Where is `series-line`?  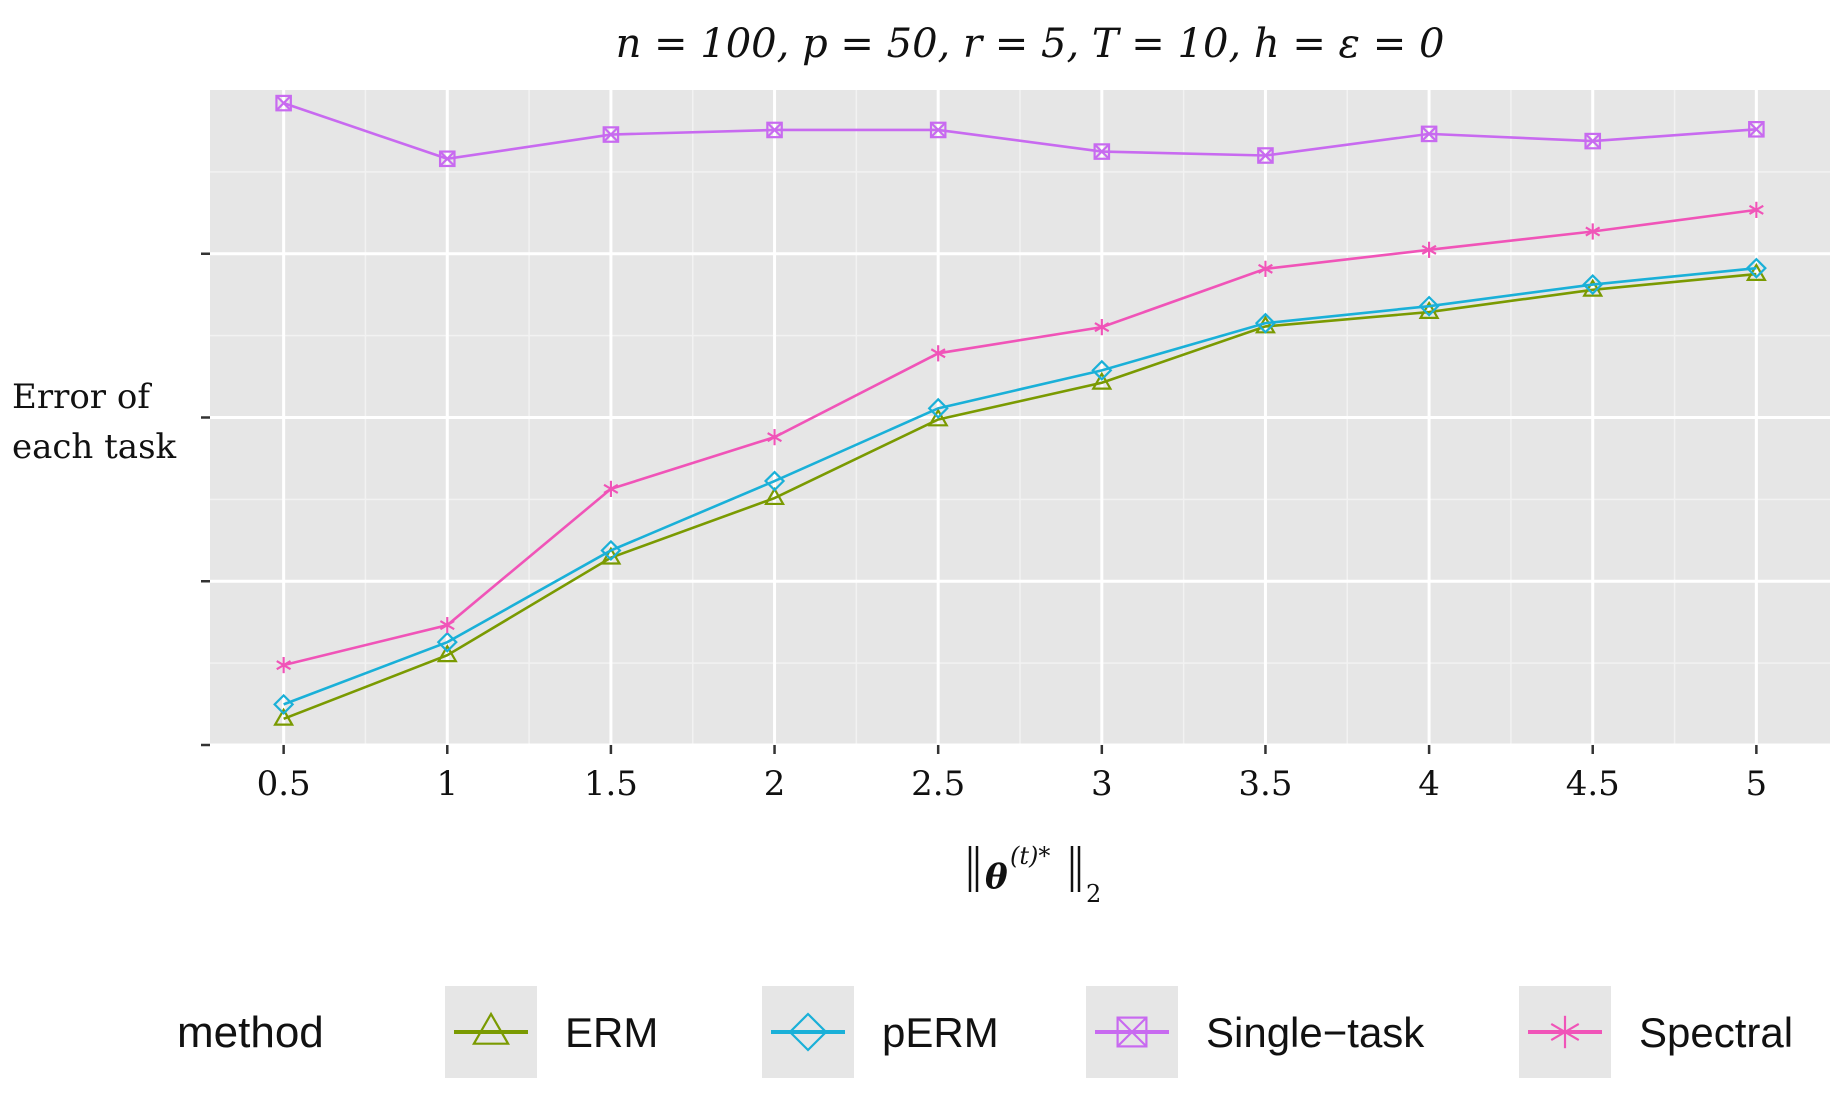 series-line is located at coordinates (1020, 131).